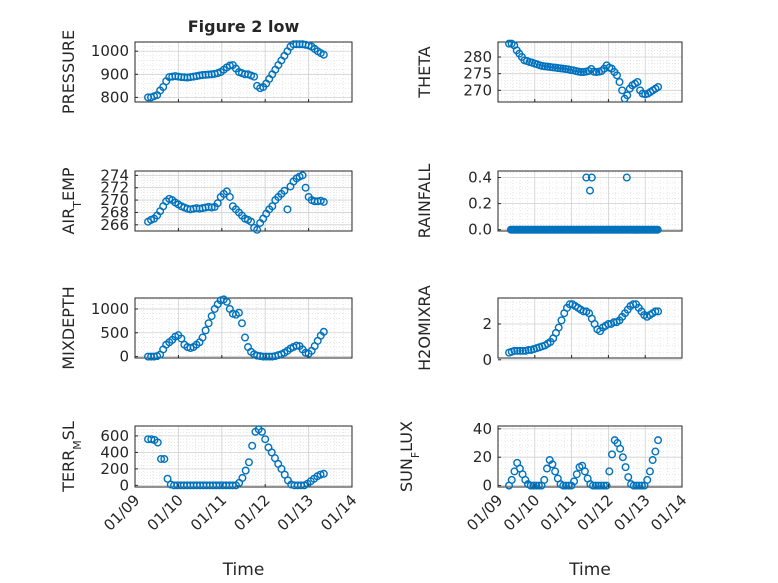 The height and width of the screenshot is (583, 778). What do you see at coordinates (114, 97) in the screenshot?
I see `y-tick-label: 800` at bounding box center [114, 97].